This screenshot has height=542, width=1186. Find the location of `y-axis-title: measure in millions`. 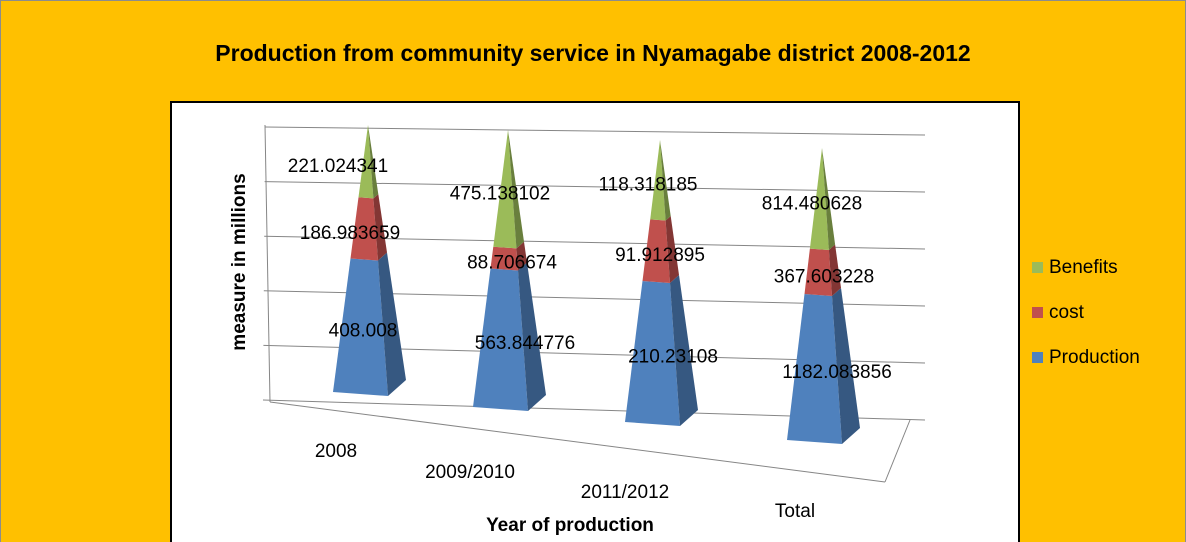

y-axis-title: measure in millions is located at coordinates (239, 261).